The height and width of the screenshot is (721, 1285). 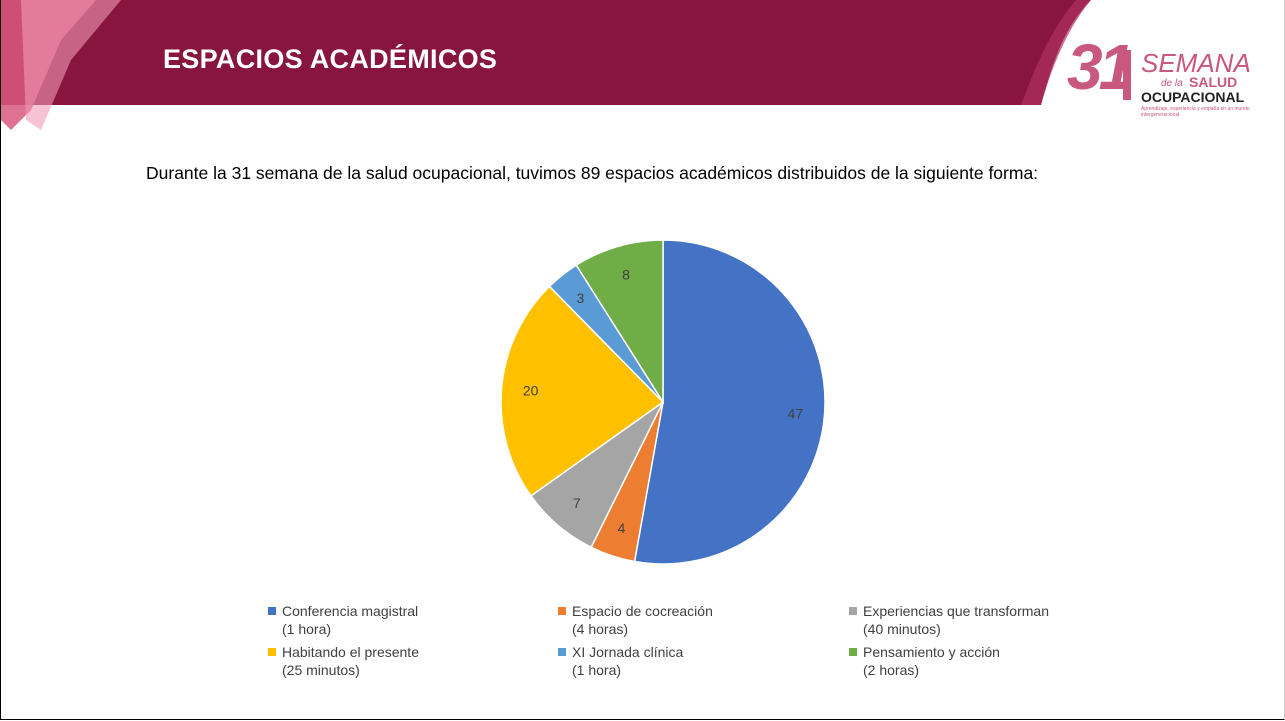 I want to click on legend-entry: Habitando el presente (25 minutos), so click(x=343, y=661).